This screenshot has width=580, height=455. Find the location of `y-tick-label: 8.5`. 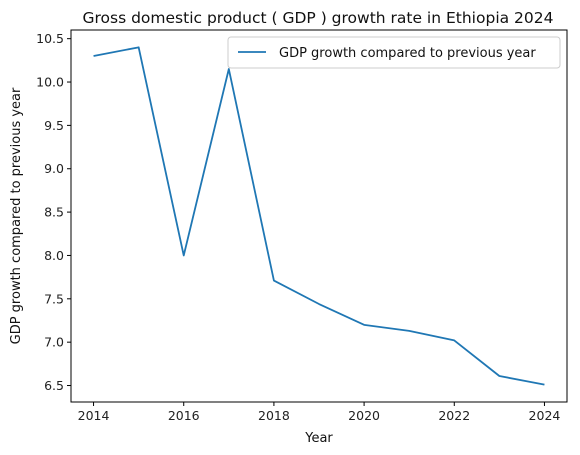

y-tick-label: 8.5 is located at coordinates (54, 212).